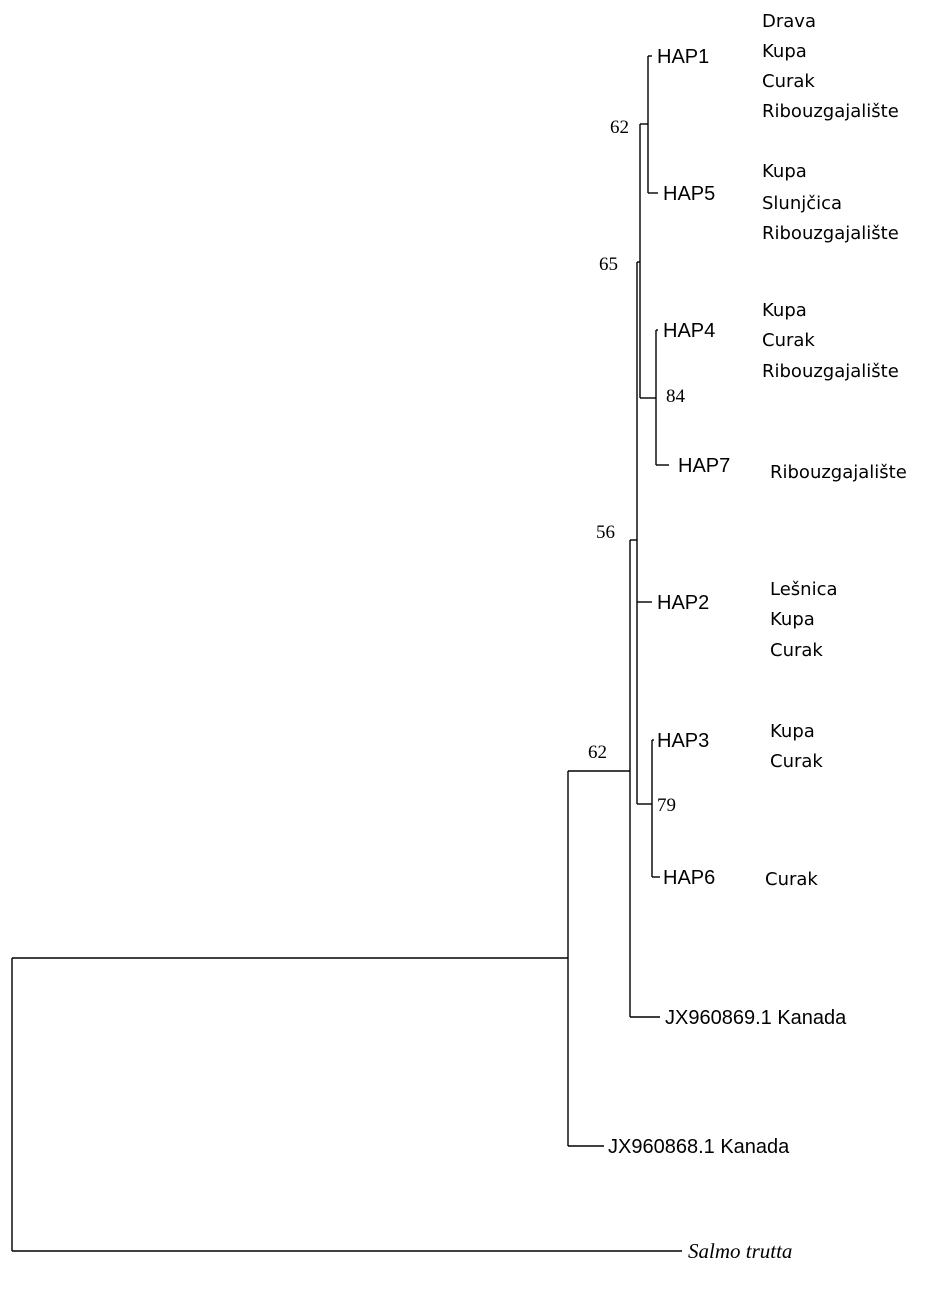 The height and width of the screenshot is (1294, 925). What do you see at coordinates (689, 194) in the screenshot?
I see `tip-label-hap5: HAP5` at bounding box center [689, 194].